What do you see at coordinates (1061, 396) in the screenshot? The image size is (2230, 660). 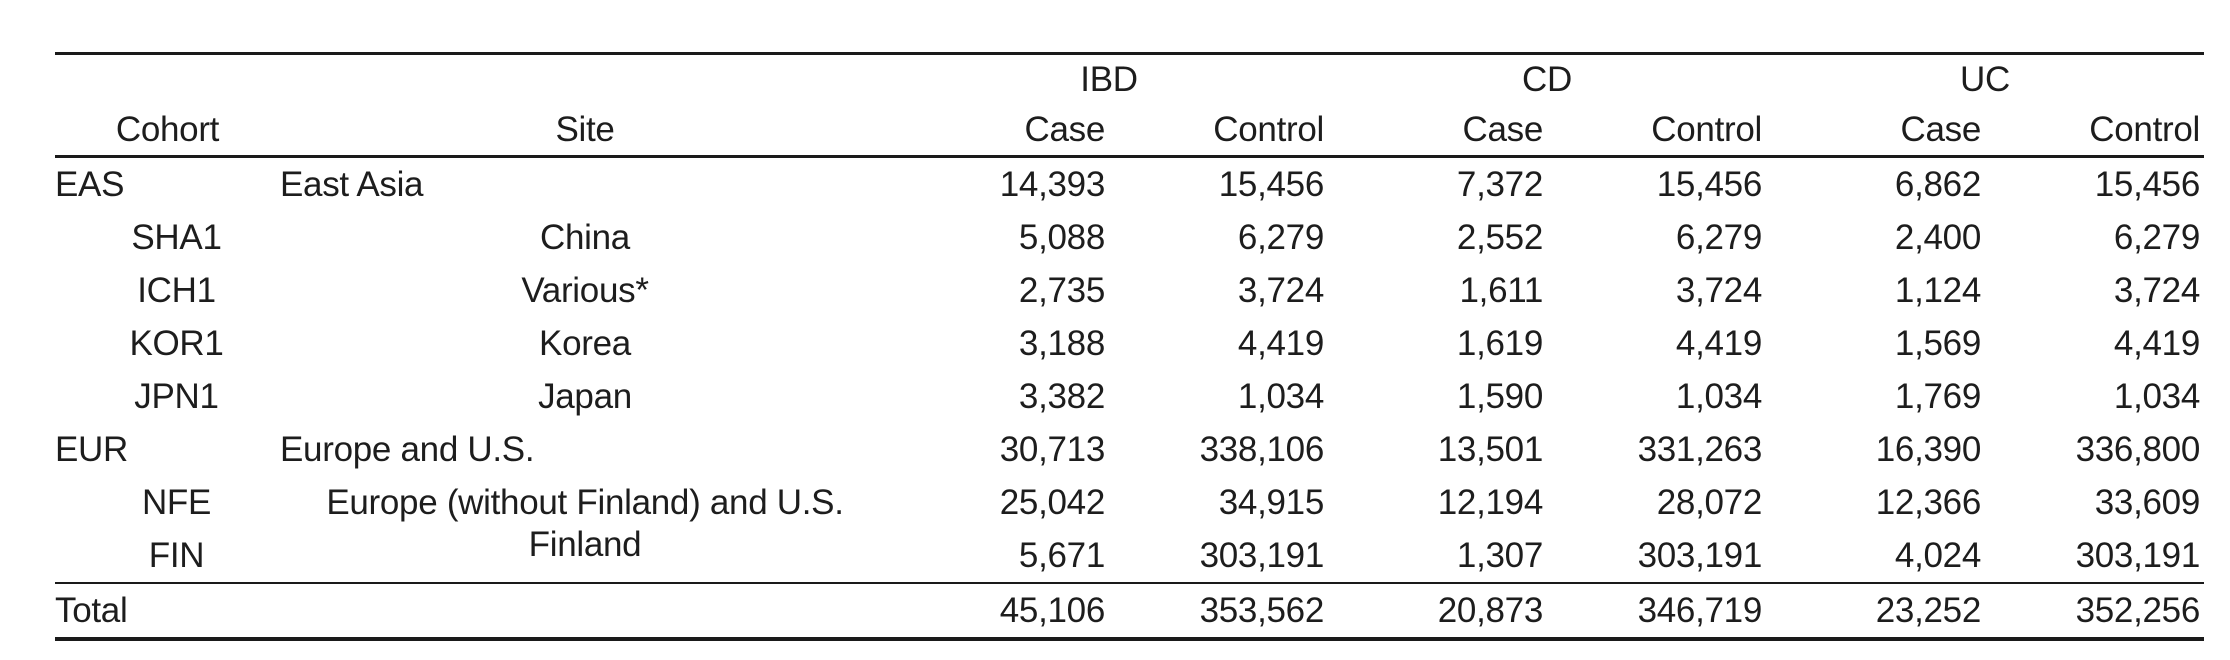 I see `ibd-case-cell: 3,382` at bounding box center [1061, 396].